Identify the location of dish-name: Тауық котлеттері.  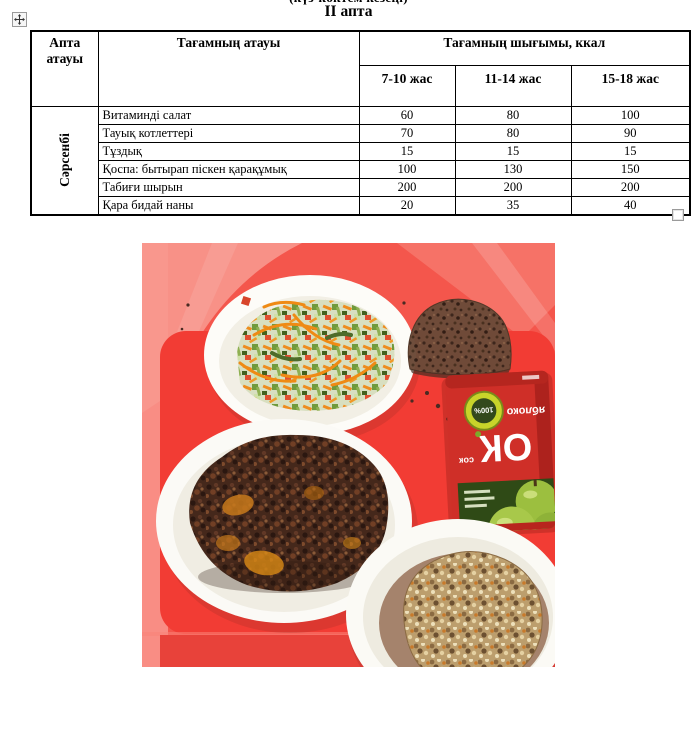
(228, 133).